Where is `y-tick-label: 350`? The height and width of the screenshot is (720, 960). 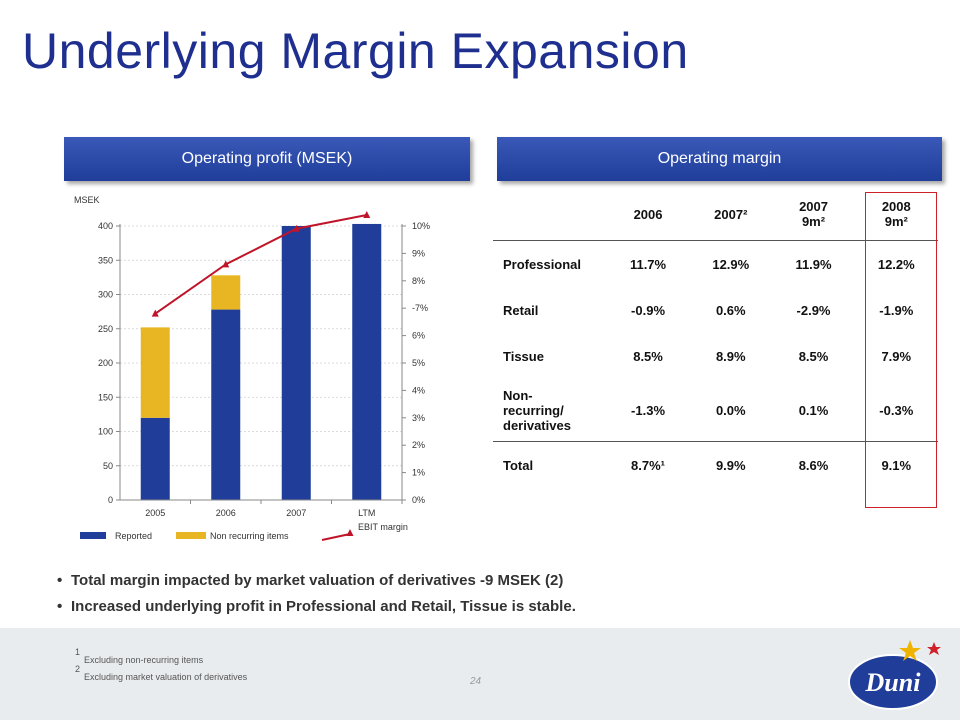
y-tick-label: 350 is located at coordinates (105, 260).